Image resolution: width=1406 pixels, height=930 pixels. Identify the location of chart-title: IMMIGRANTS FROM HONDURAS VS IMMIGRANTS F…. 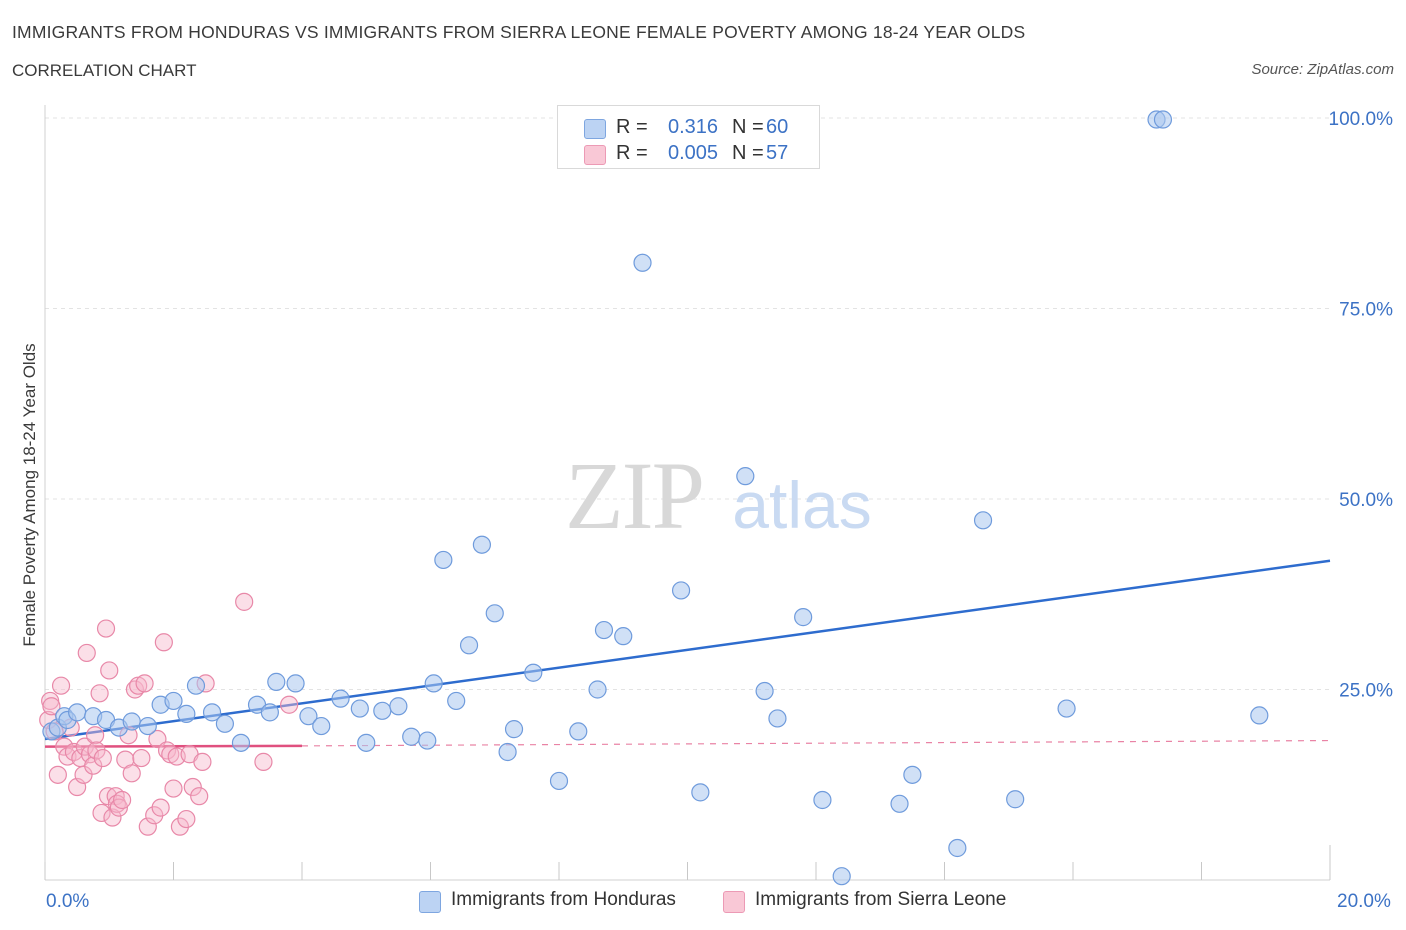
(519, 32).